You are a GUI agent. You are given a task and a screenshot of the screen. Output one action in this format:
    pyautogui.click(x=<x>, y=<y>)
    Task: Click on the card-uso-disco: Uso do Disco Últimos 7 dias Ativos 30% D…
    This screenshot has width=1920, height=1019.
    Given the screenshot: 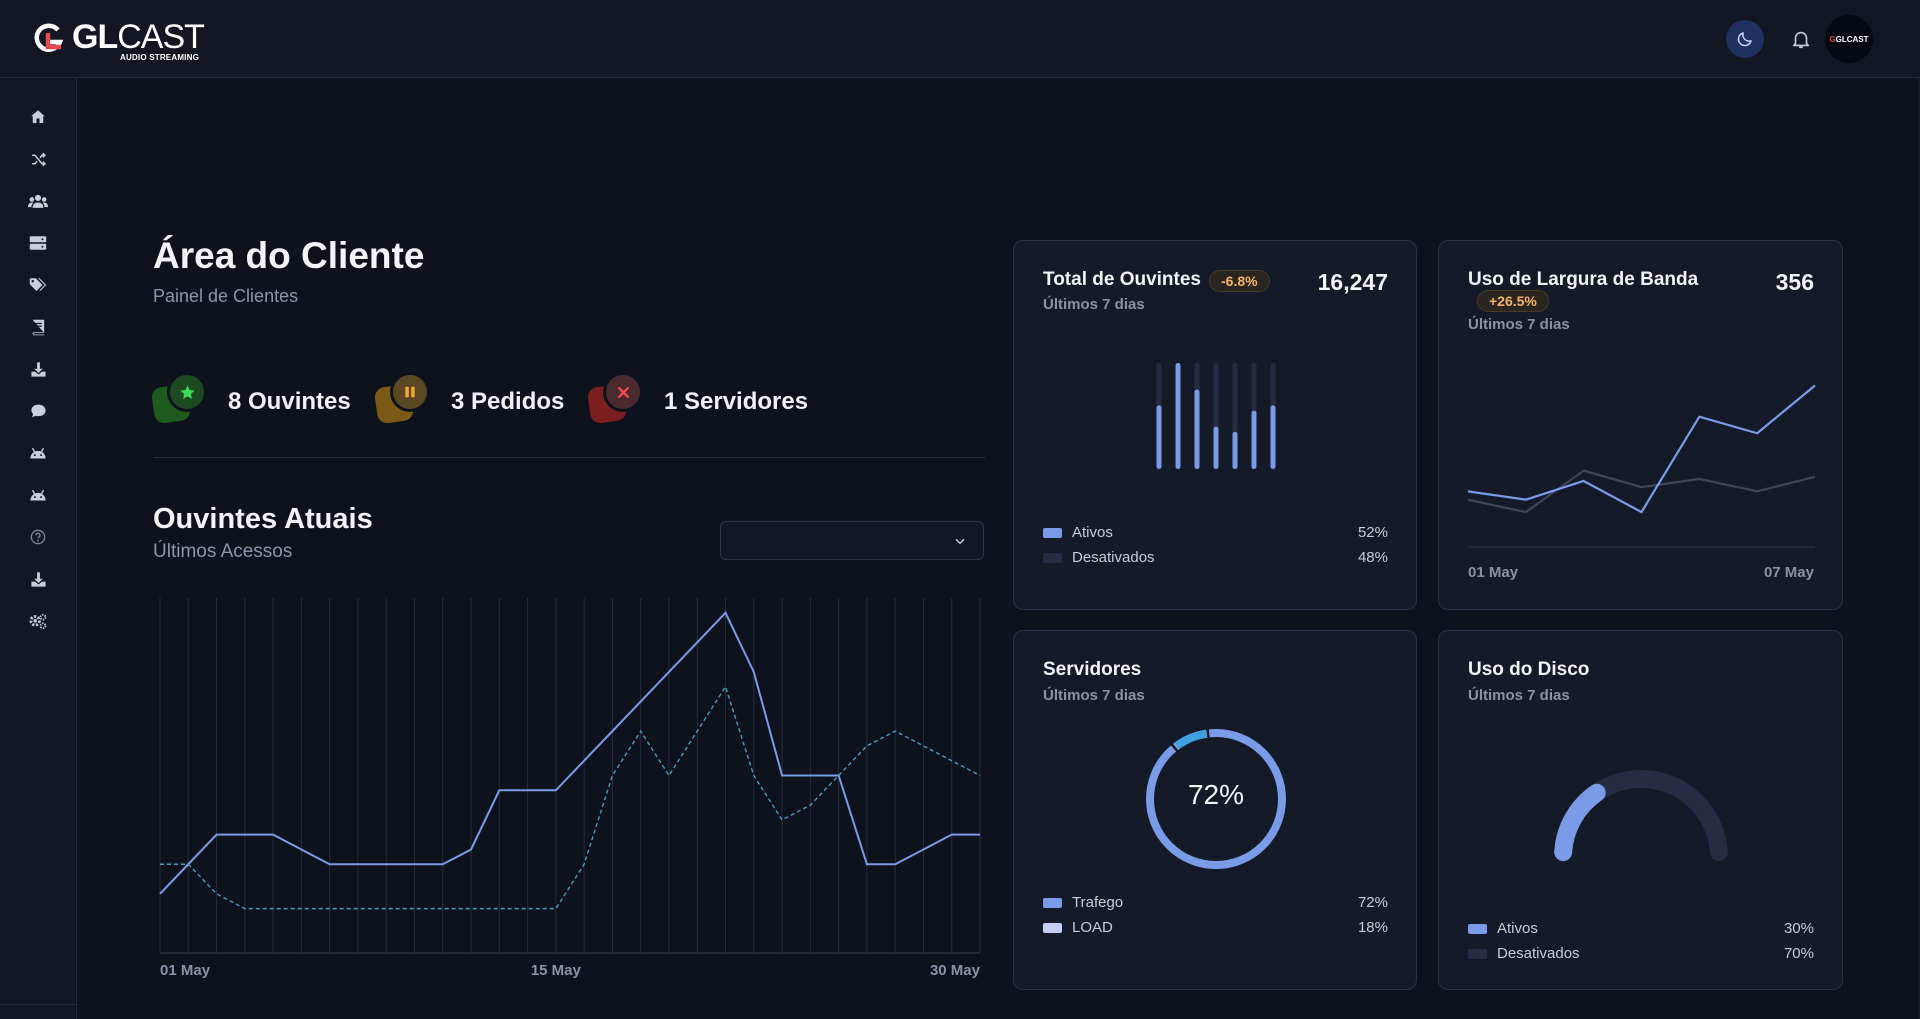 What is the action you would take?
    pyautogui.click(x=1640, y=810)
    